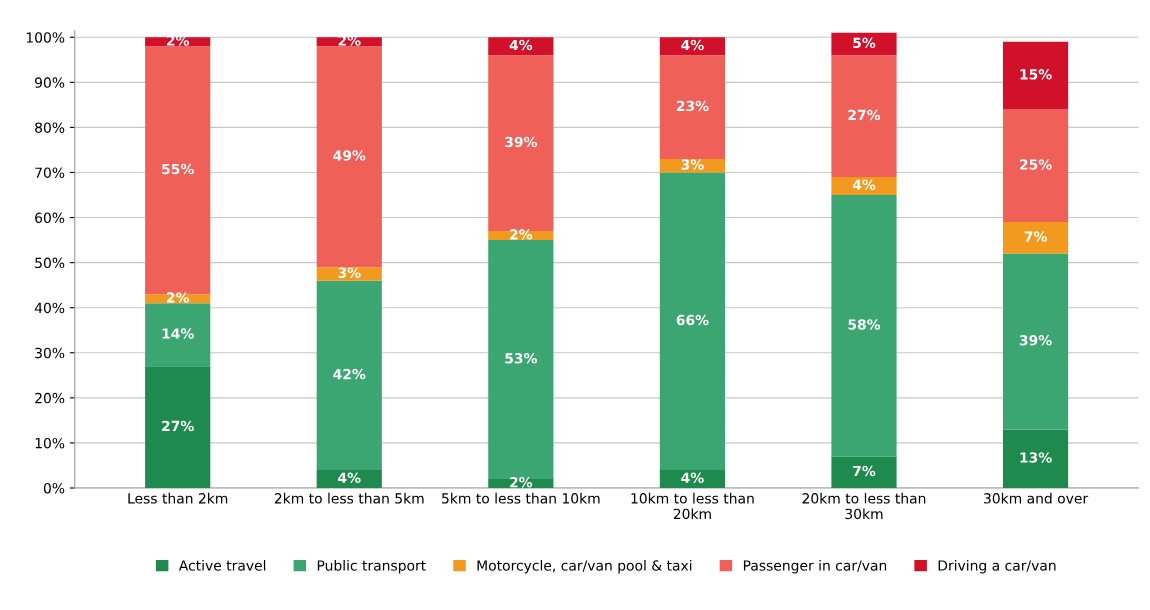 This screenshot has width=1150, height=610. I want to click on x-tick-label: 5km to less than 10km, so click(521, 498).